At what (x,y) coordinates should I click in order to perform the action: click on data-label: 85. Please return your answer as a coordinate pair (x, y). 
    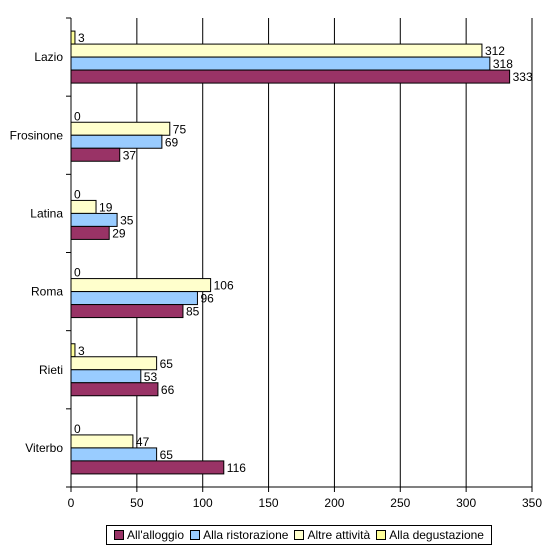
    Looking at the image, I should click on (193, 312).